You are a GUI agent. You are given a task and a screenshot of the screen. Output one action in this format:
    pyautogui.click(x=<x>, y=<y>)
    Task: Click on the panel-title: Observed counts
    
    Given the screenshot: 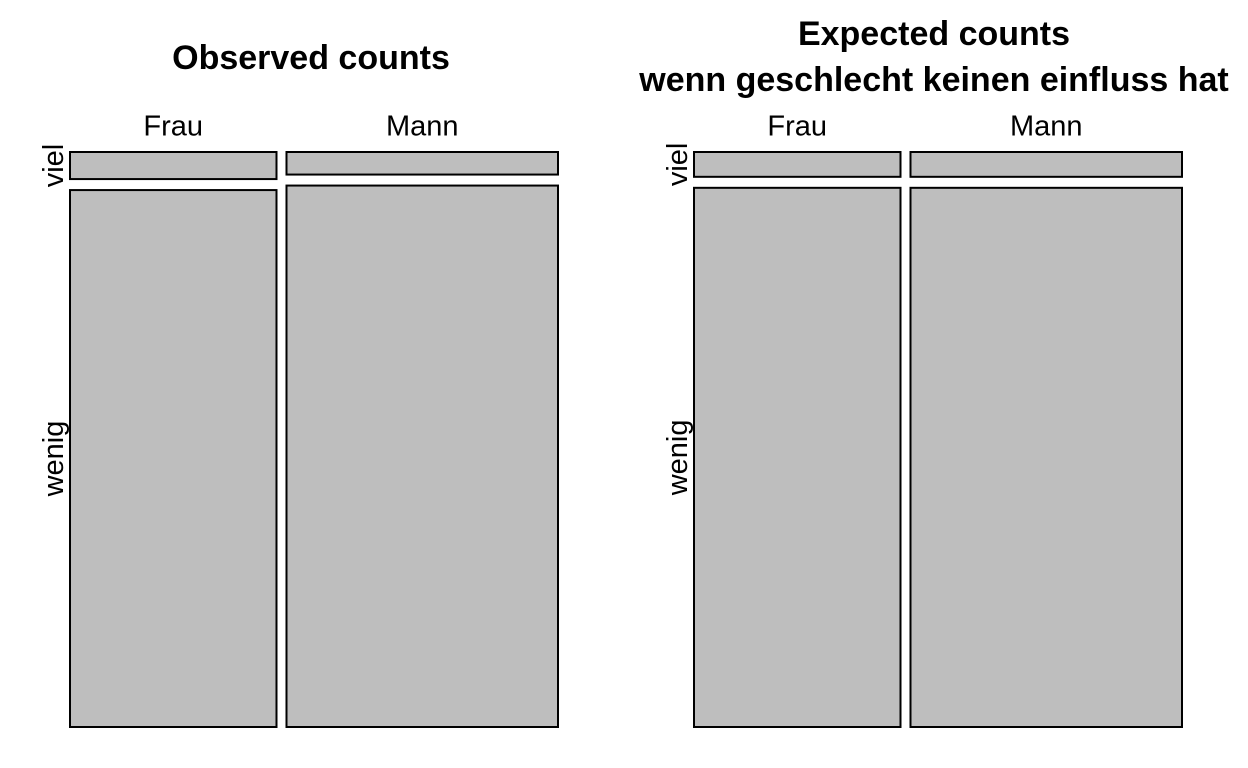 What is the action you would take?
    pyautogui.click(x=311, y=58)
    